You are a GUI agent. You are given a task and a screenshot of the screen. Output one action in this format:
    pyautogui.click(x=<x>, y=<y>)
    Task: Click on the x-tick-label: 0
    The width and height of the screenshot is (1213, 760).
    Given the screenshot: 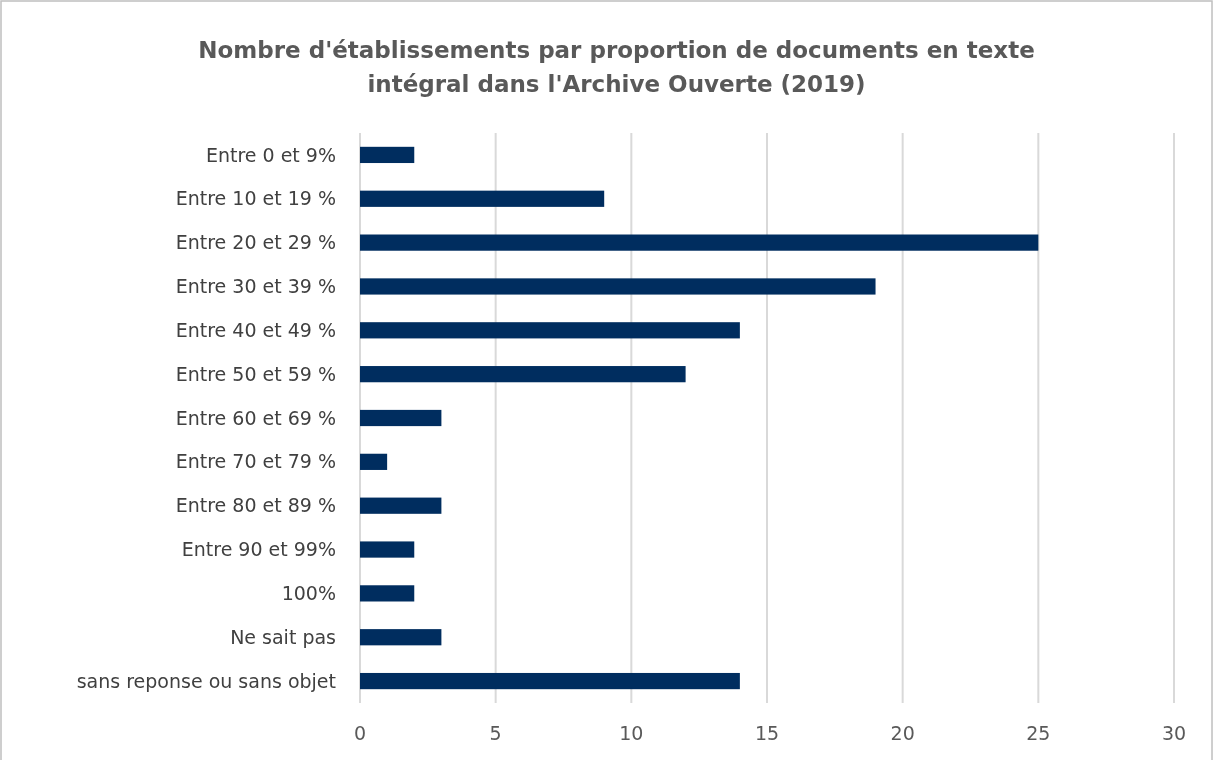 What is the action you would take?
    pyautogui.click(x=360, y=733)
    